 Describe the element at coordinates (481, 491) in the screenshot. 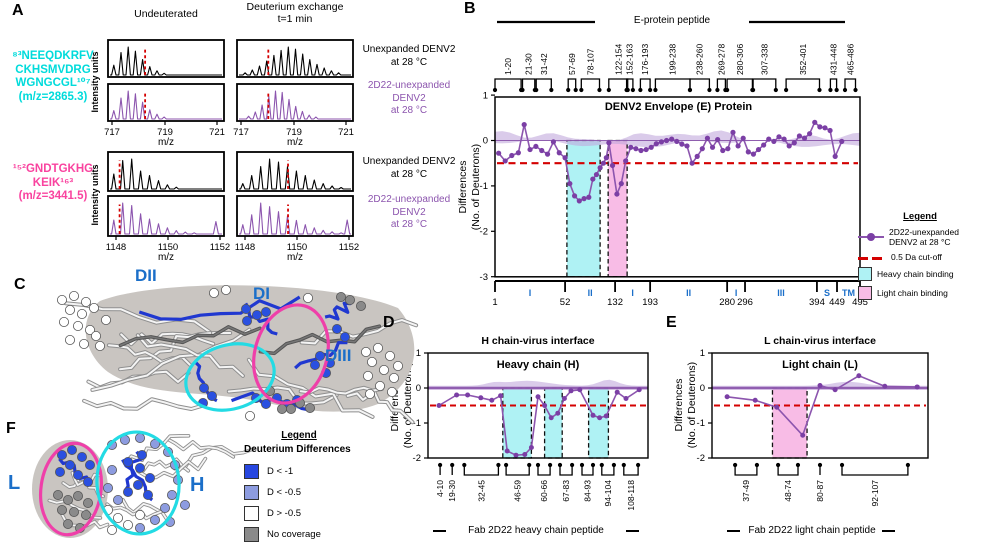

I see `peptide-range-label: 32-45` at that location.